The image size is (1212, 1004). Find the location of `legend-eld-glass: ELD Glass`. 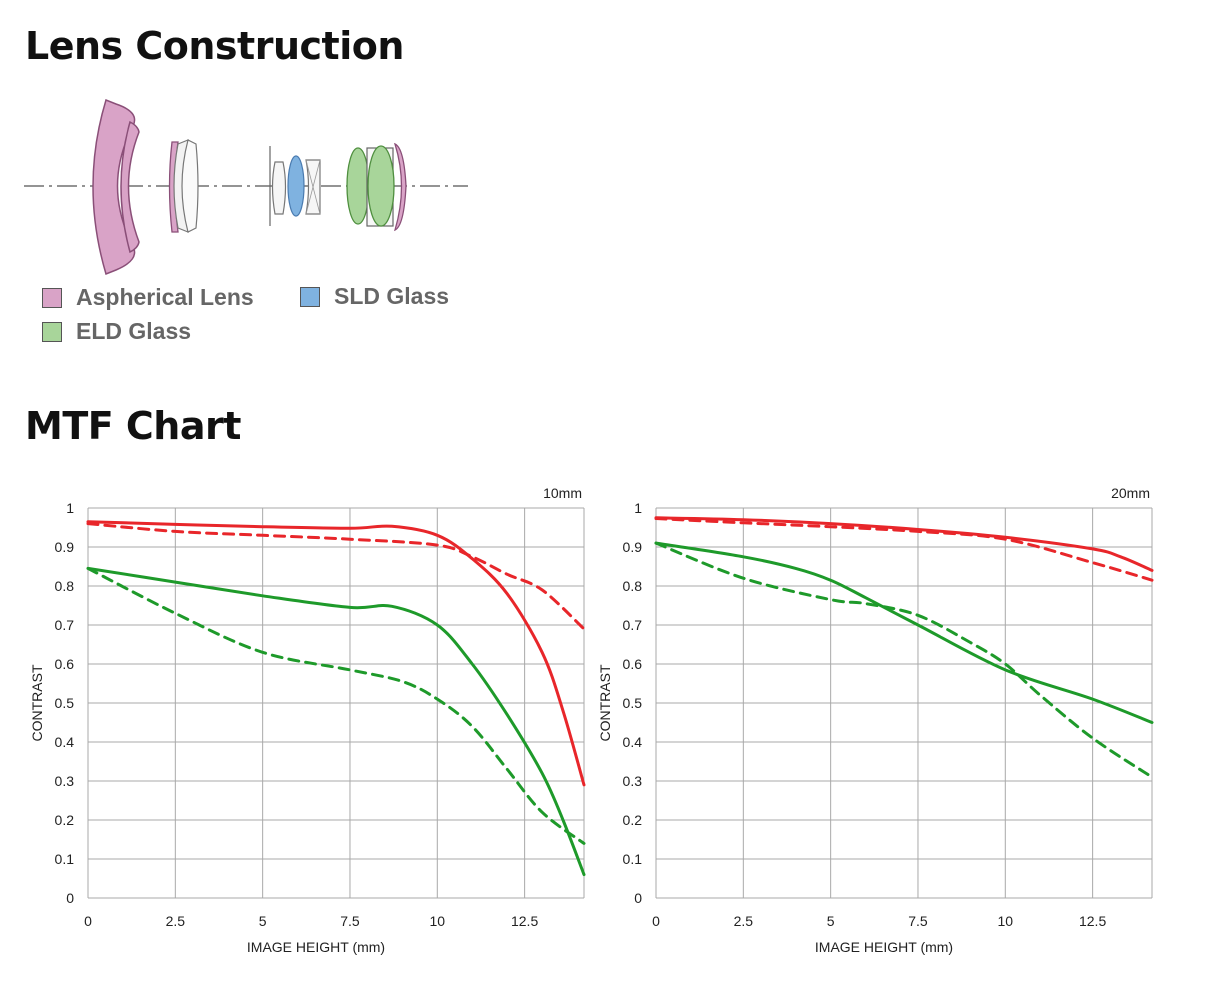

legend-eld-glass: ELD Glass is located at coordinates (116, 331).